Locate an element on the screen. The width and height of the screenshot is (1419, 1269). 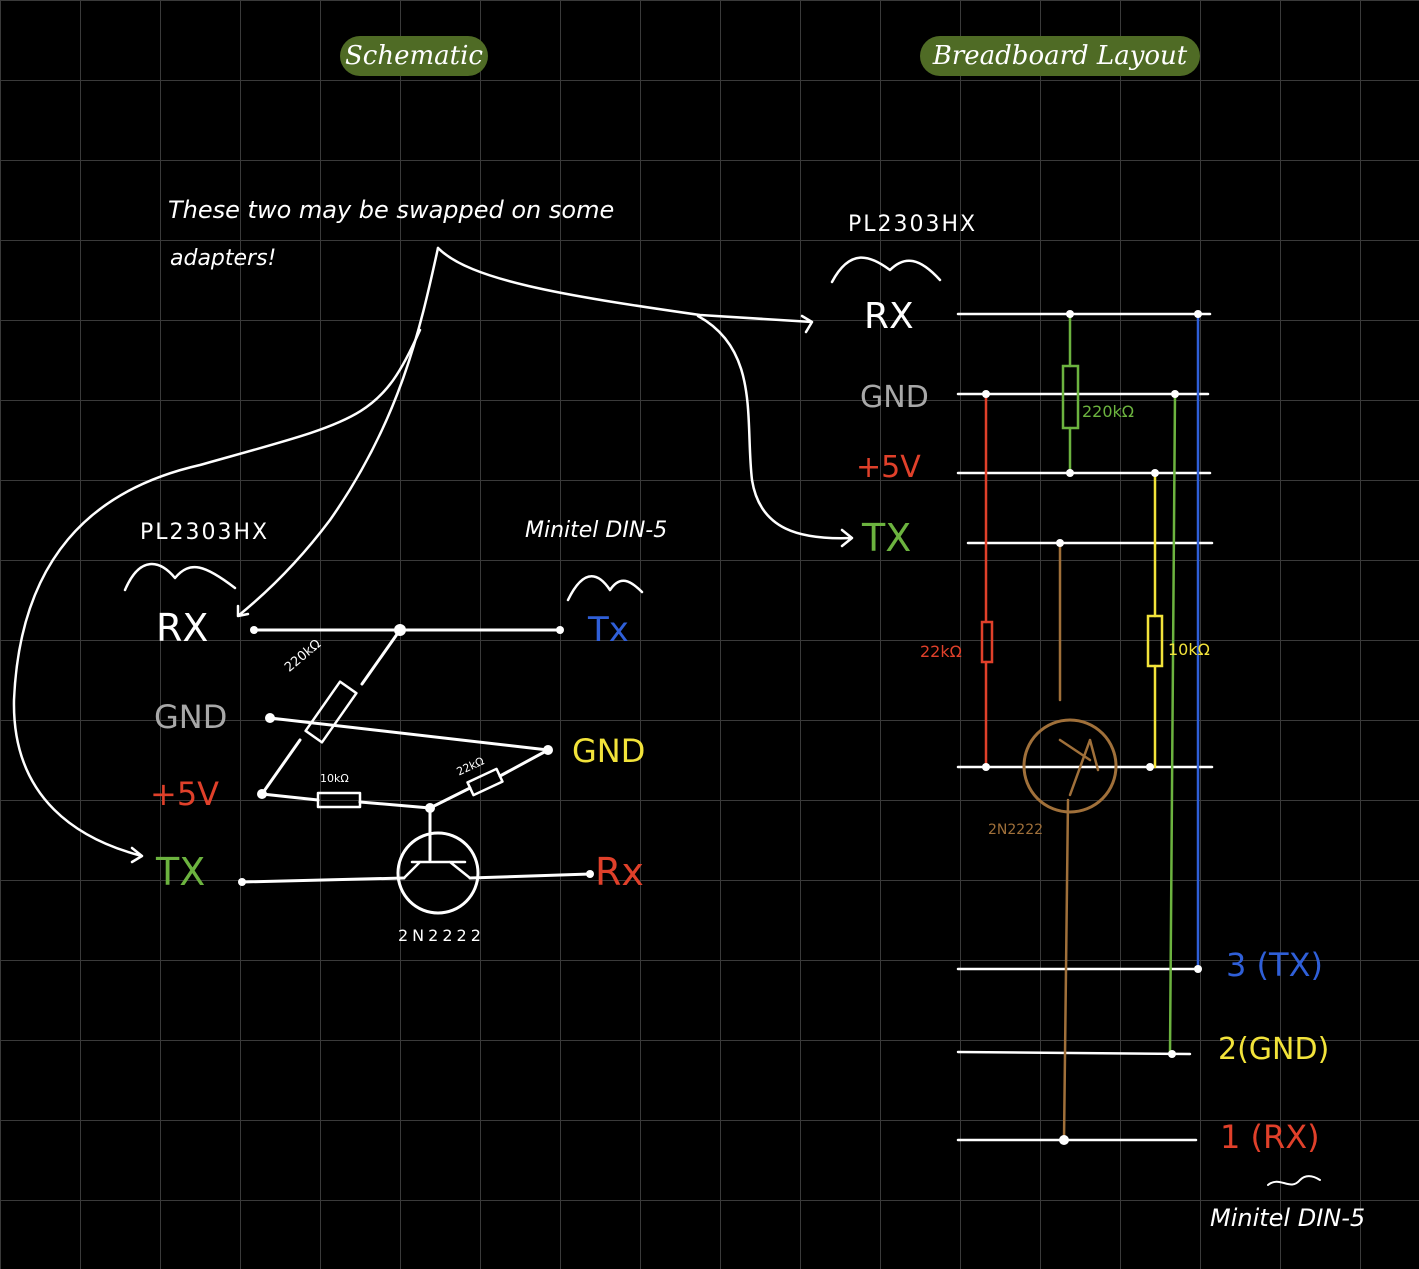
swap-arrow-to-schematic-tx is located at coordinates (217, 596).